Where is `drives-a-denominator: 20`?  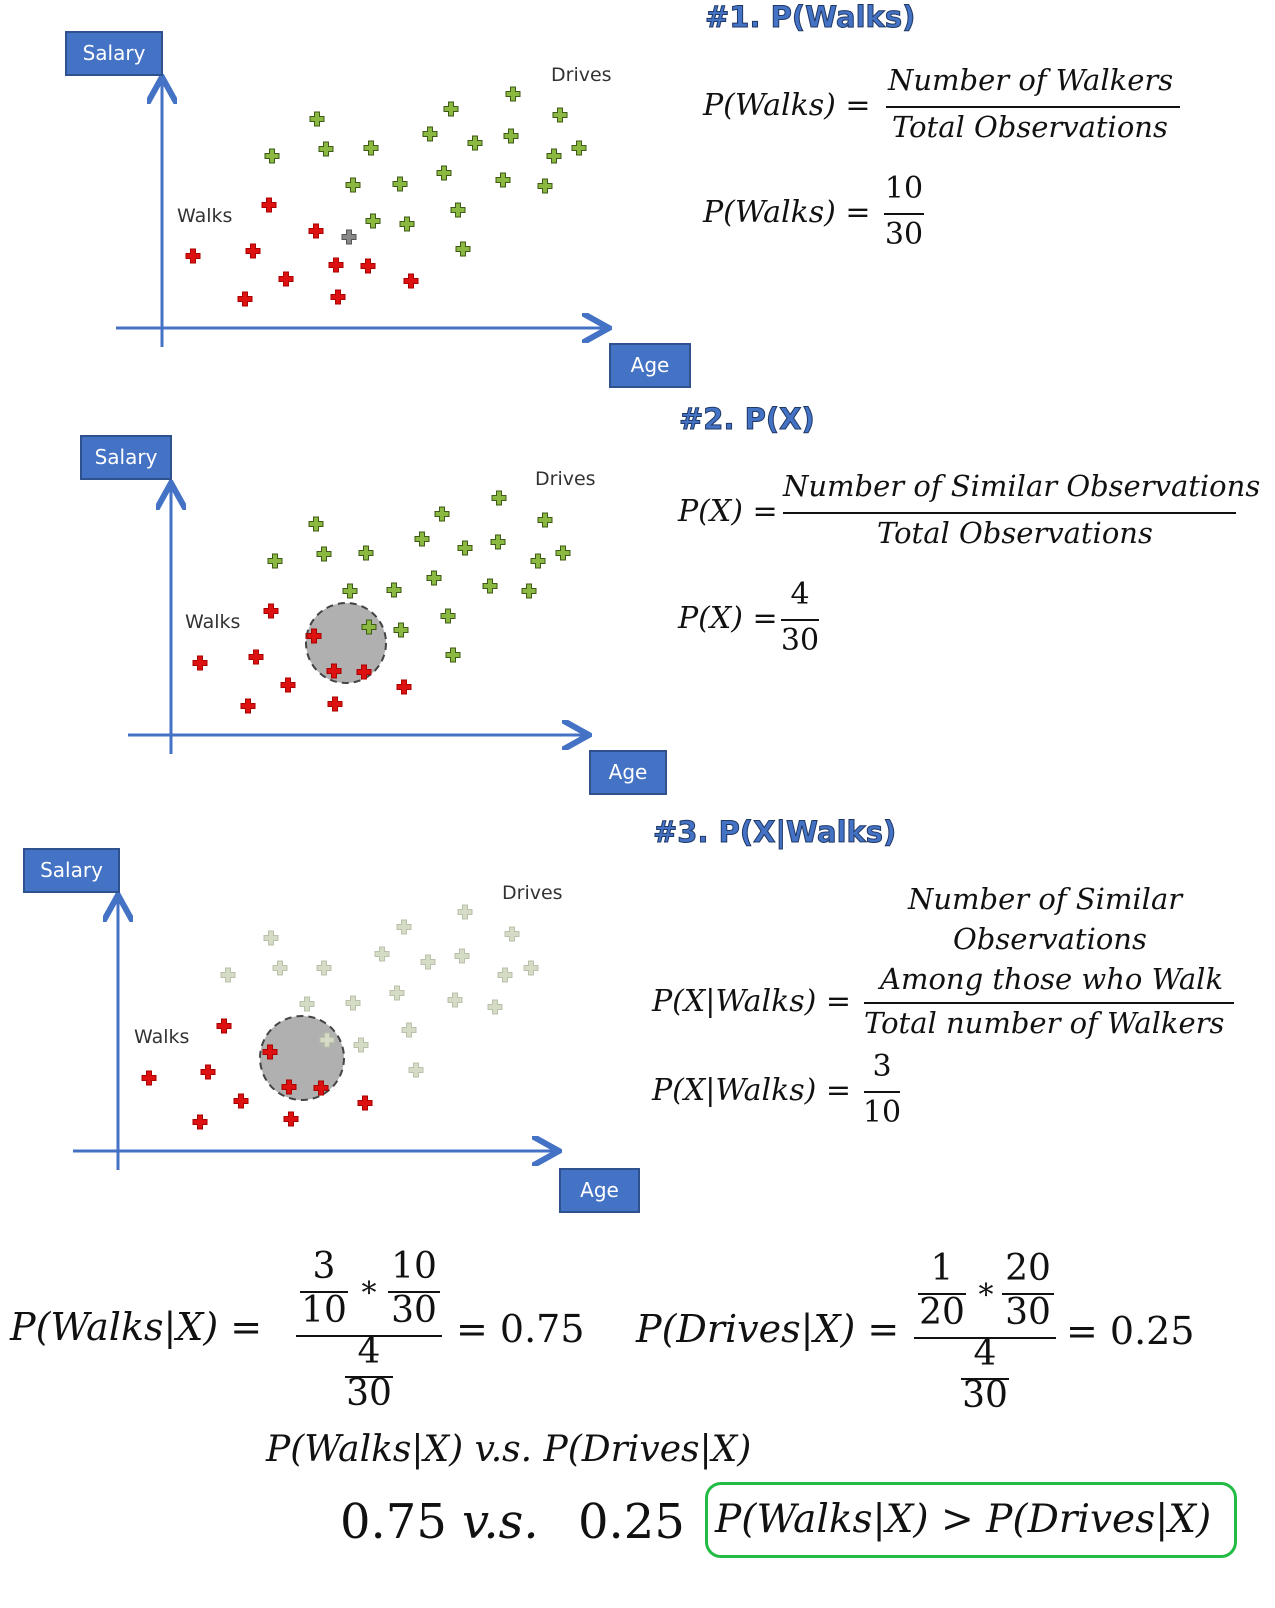
drives-a-denominator: 20 is located at coordinates (942, 1312).